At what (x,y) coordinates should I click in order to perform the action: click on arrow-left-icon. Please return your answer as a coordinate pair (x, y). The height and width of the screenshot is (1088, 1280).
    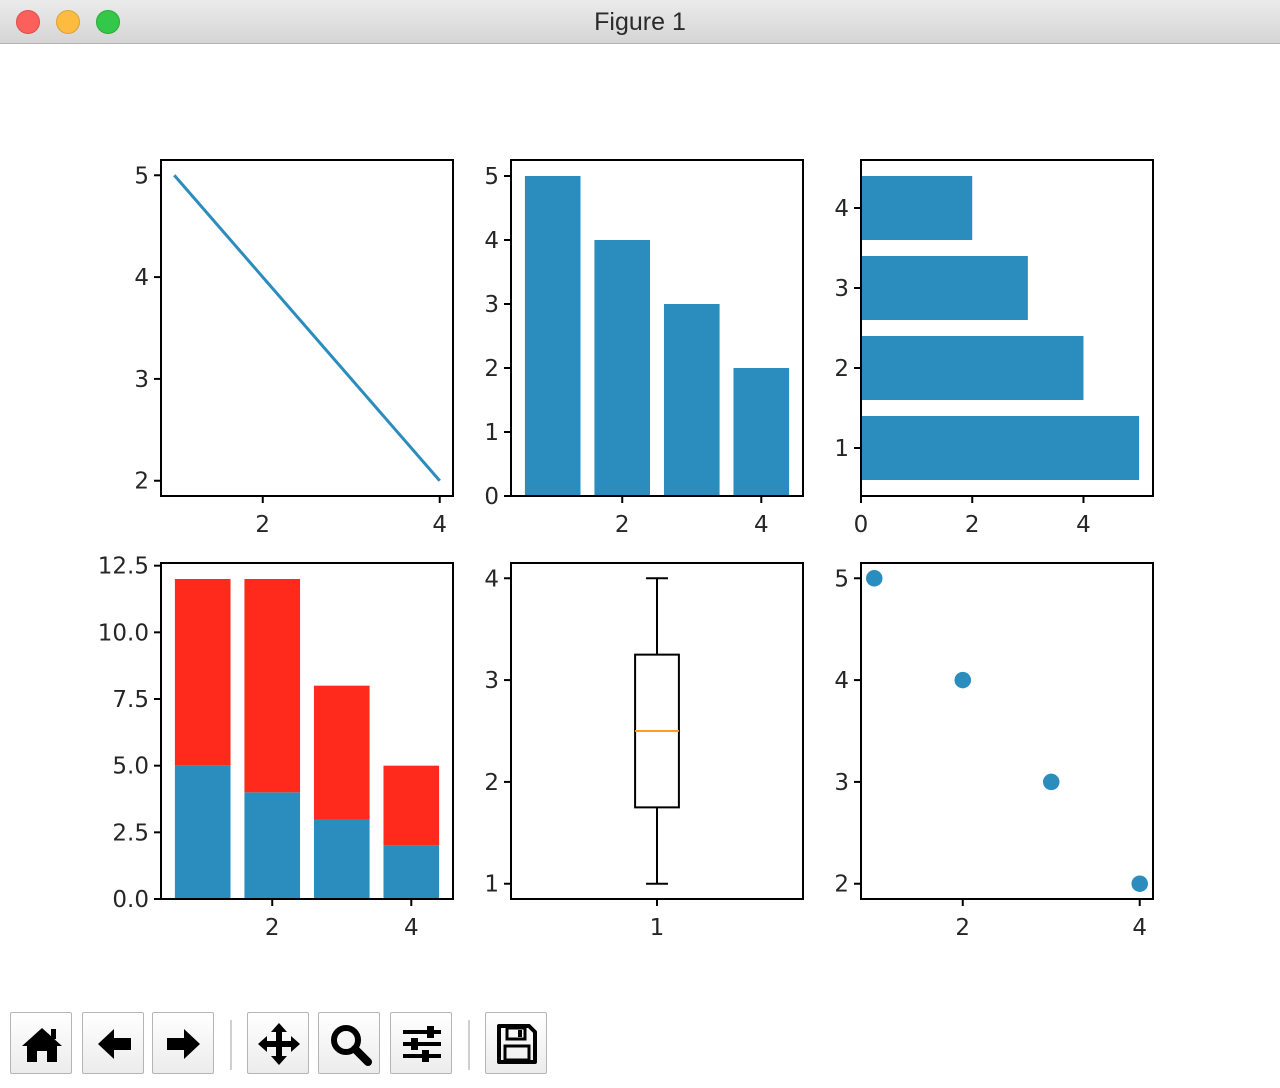
    Looking at the image, I should click on (114, 1044).